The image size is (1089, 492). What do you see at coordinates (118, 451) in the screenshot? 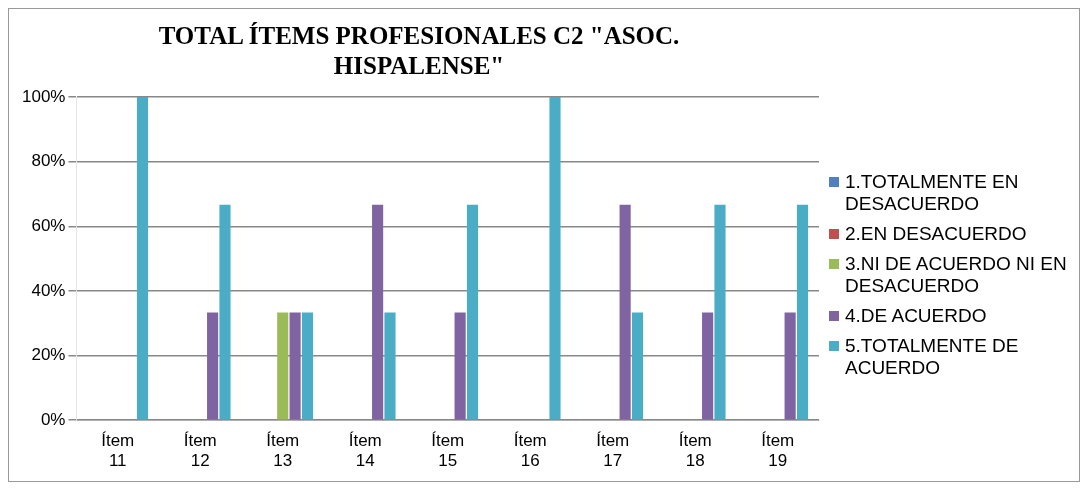
I see `x-tick-label: Ítem 11` at bounding box center [118, 451].